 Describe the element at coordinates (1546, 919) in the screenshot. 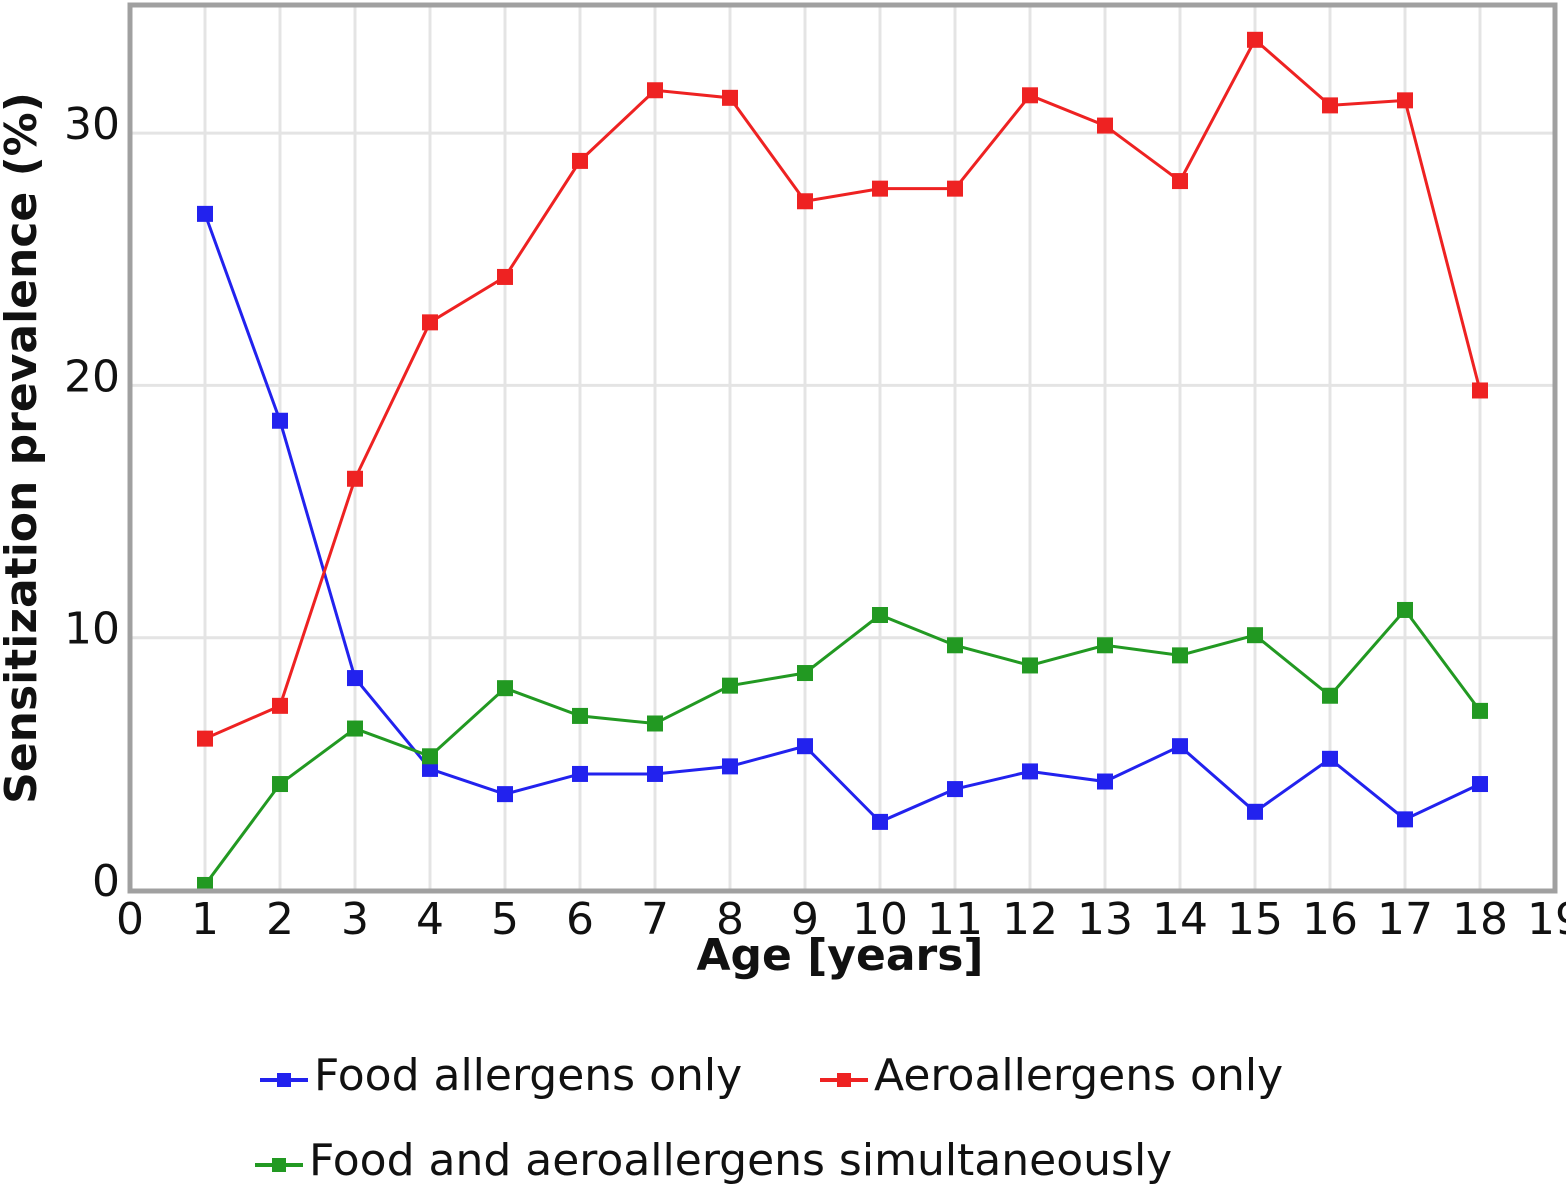

I see `x-tick-label: 19` at that location.